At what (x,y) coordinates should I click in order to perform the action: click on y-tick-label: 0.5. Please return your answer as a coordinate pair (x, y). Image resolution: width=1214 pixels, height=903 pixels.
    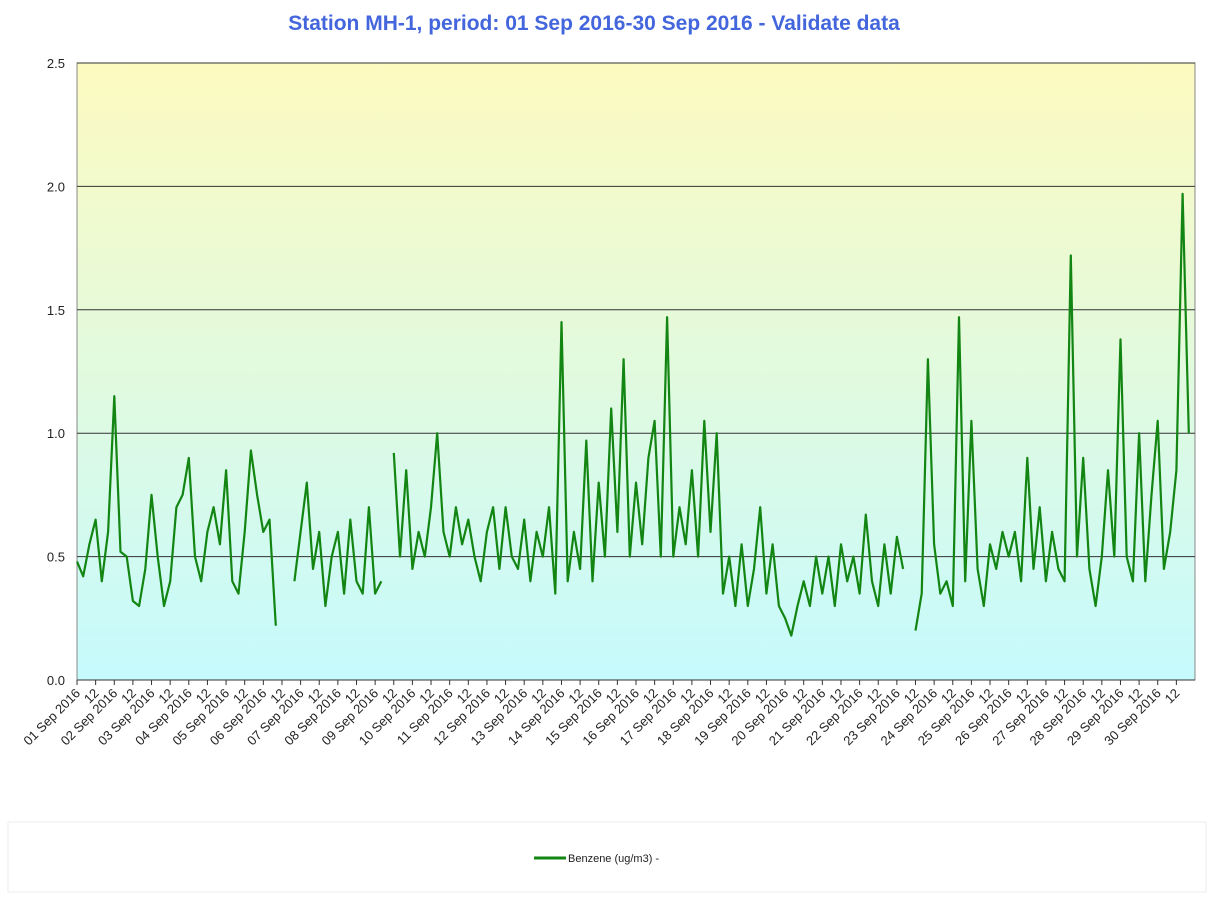
    Looking at the image, I should click on (56, 557).